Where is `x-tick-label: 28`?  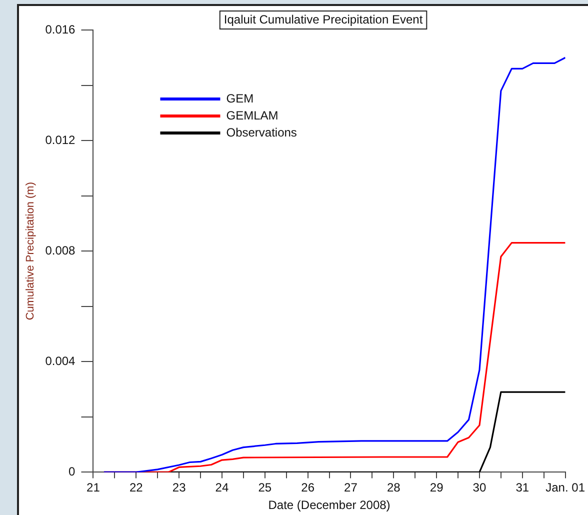 x-tick-label: 28 is located at coordinates (393, 487).